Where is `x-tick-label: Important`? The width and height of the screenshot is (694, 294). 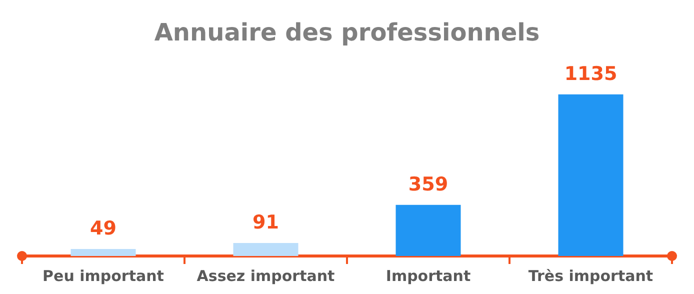 x-tick-label: Important is located at coordinates (428, 275).